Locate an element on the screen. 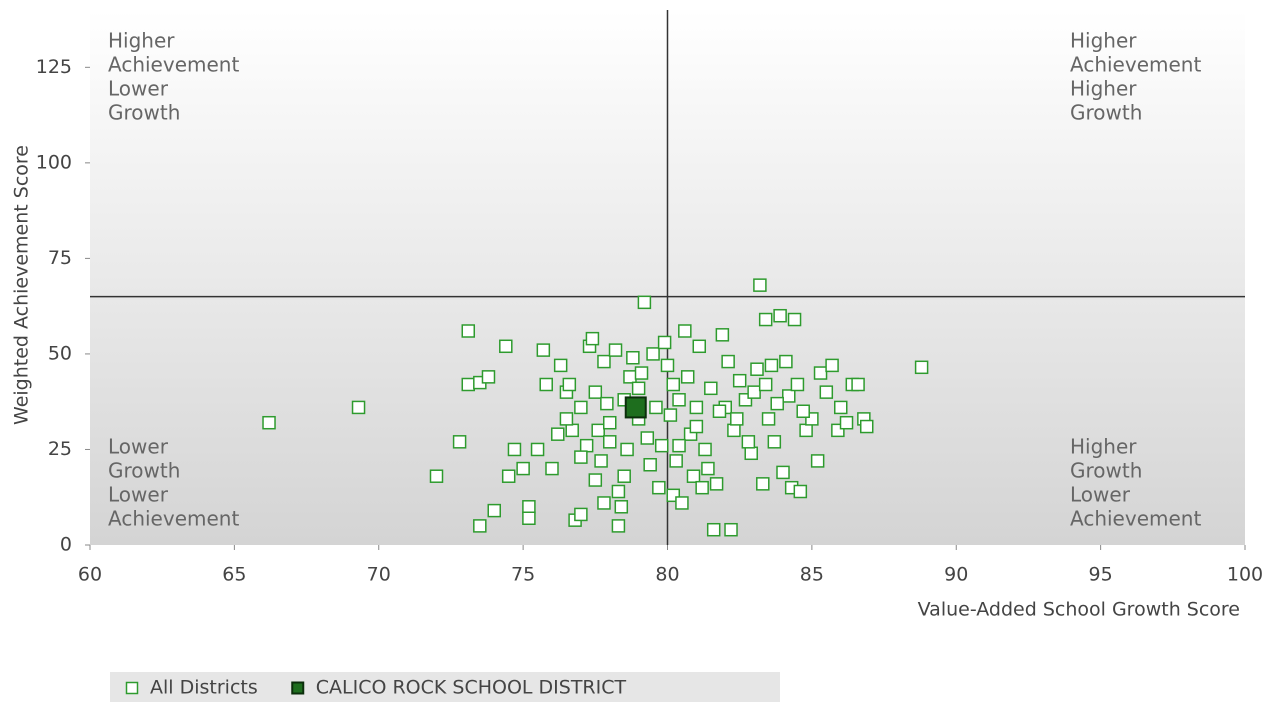  y-tick-label: 25 is located at coordinates (60, 449).